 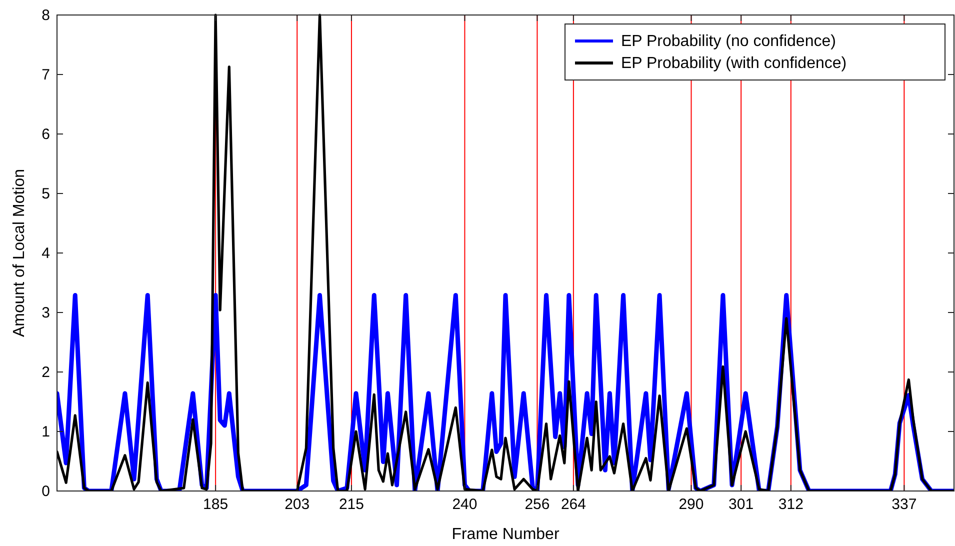 I want to click on y-tick-label: 3, so click(x=46, y=313).